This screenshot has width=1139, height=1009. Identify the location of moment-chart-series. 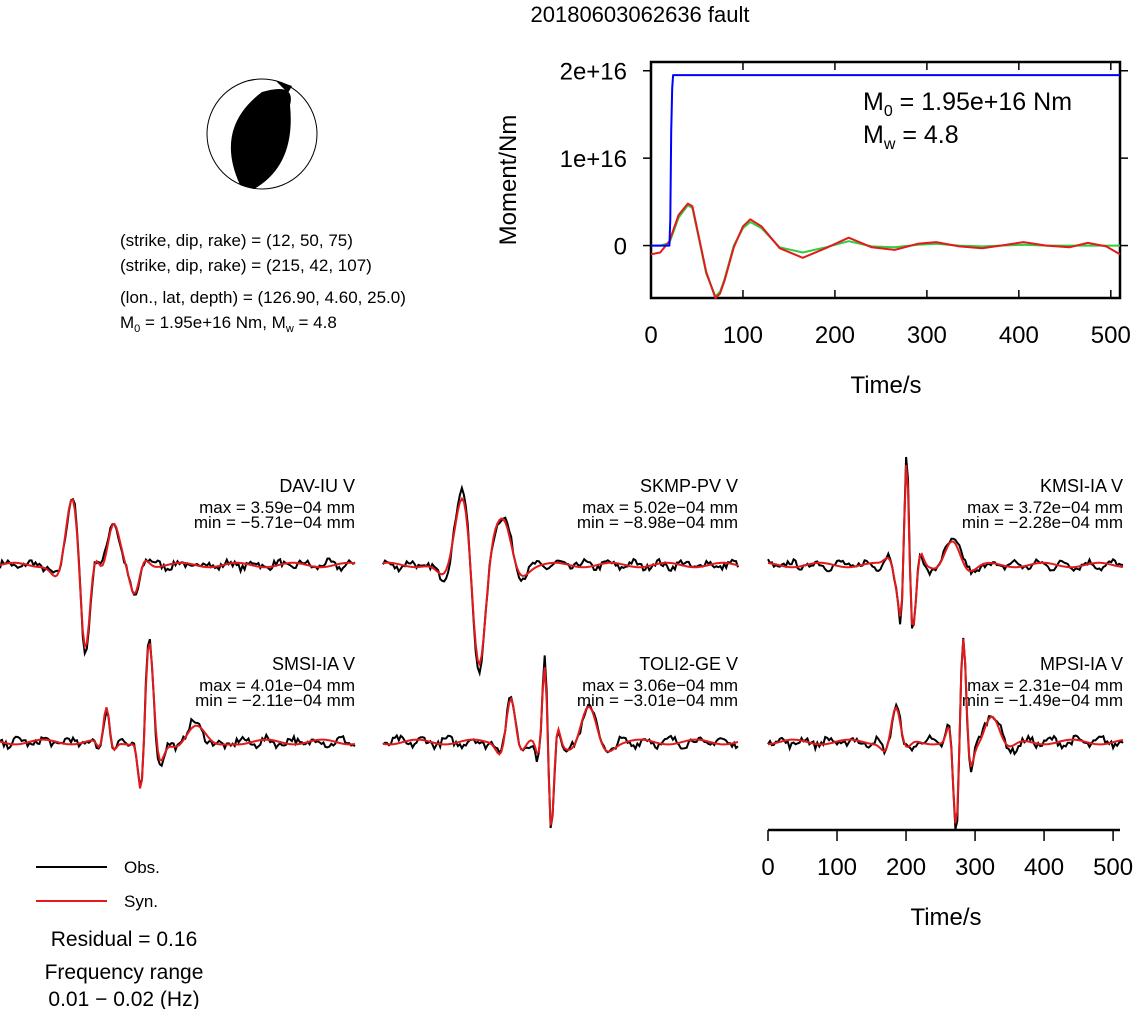
(885, 186).